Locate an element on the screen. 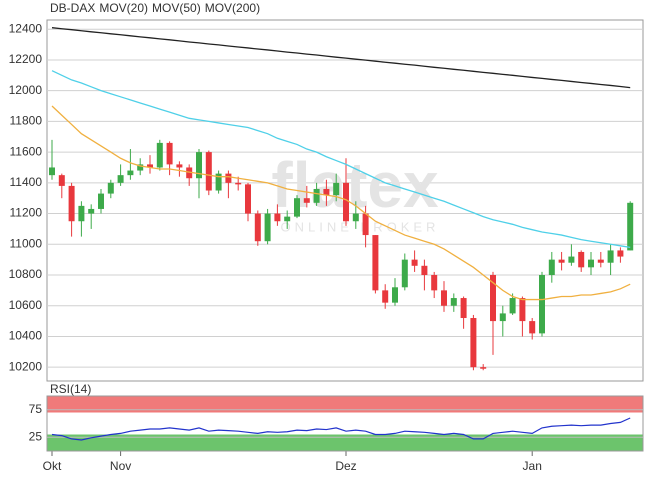  watermark-sub: ONLINE BROKER is located at coordinates (360, 226).